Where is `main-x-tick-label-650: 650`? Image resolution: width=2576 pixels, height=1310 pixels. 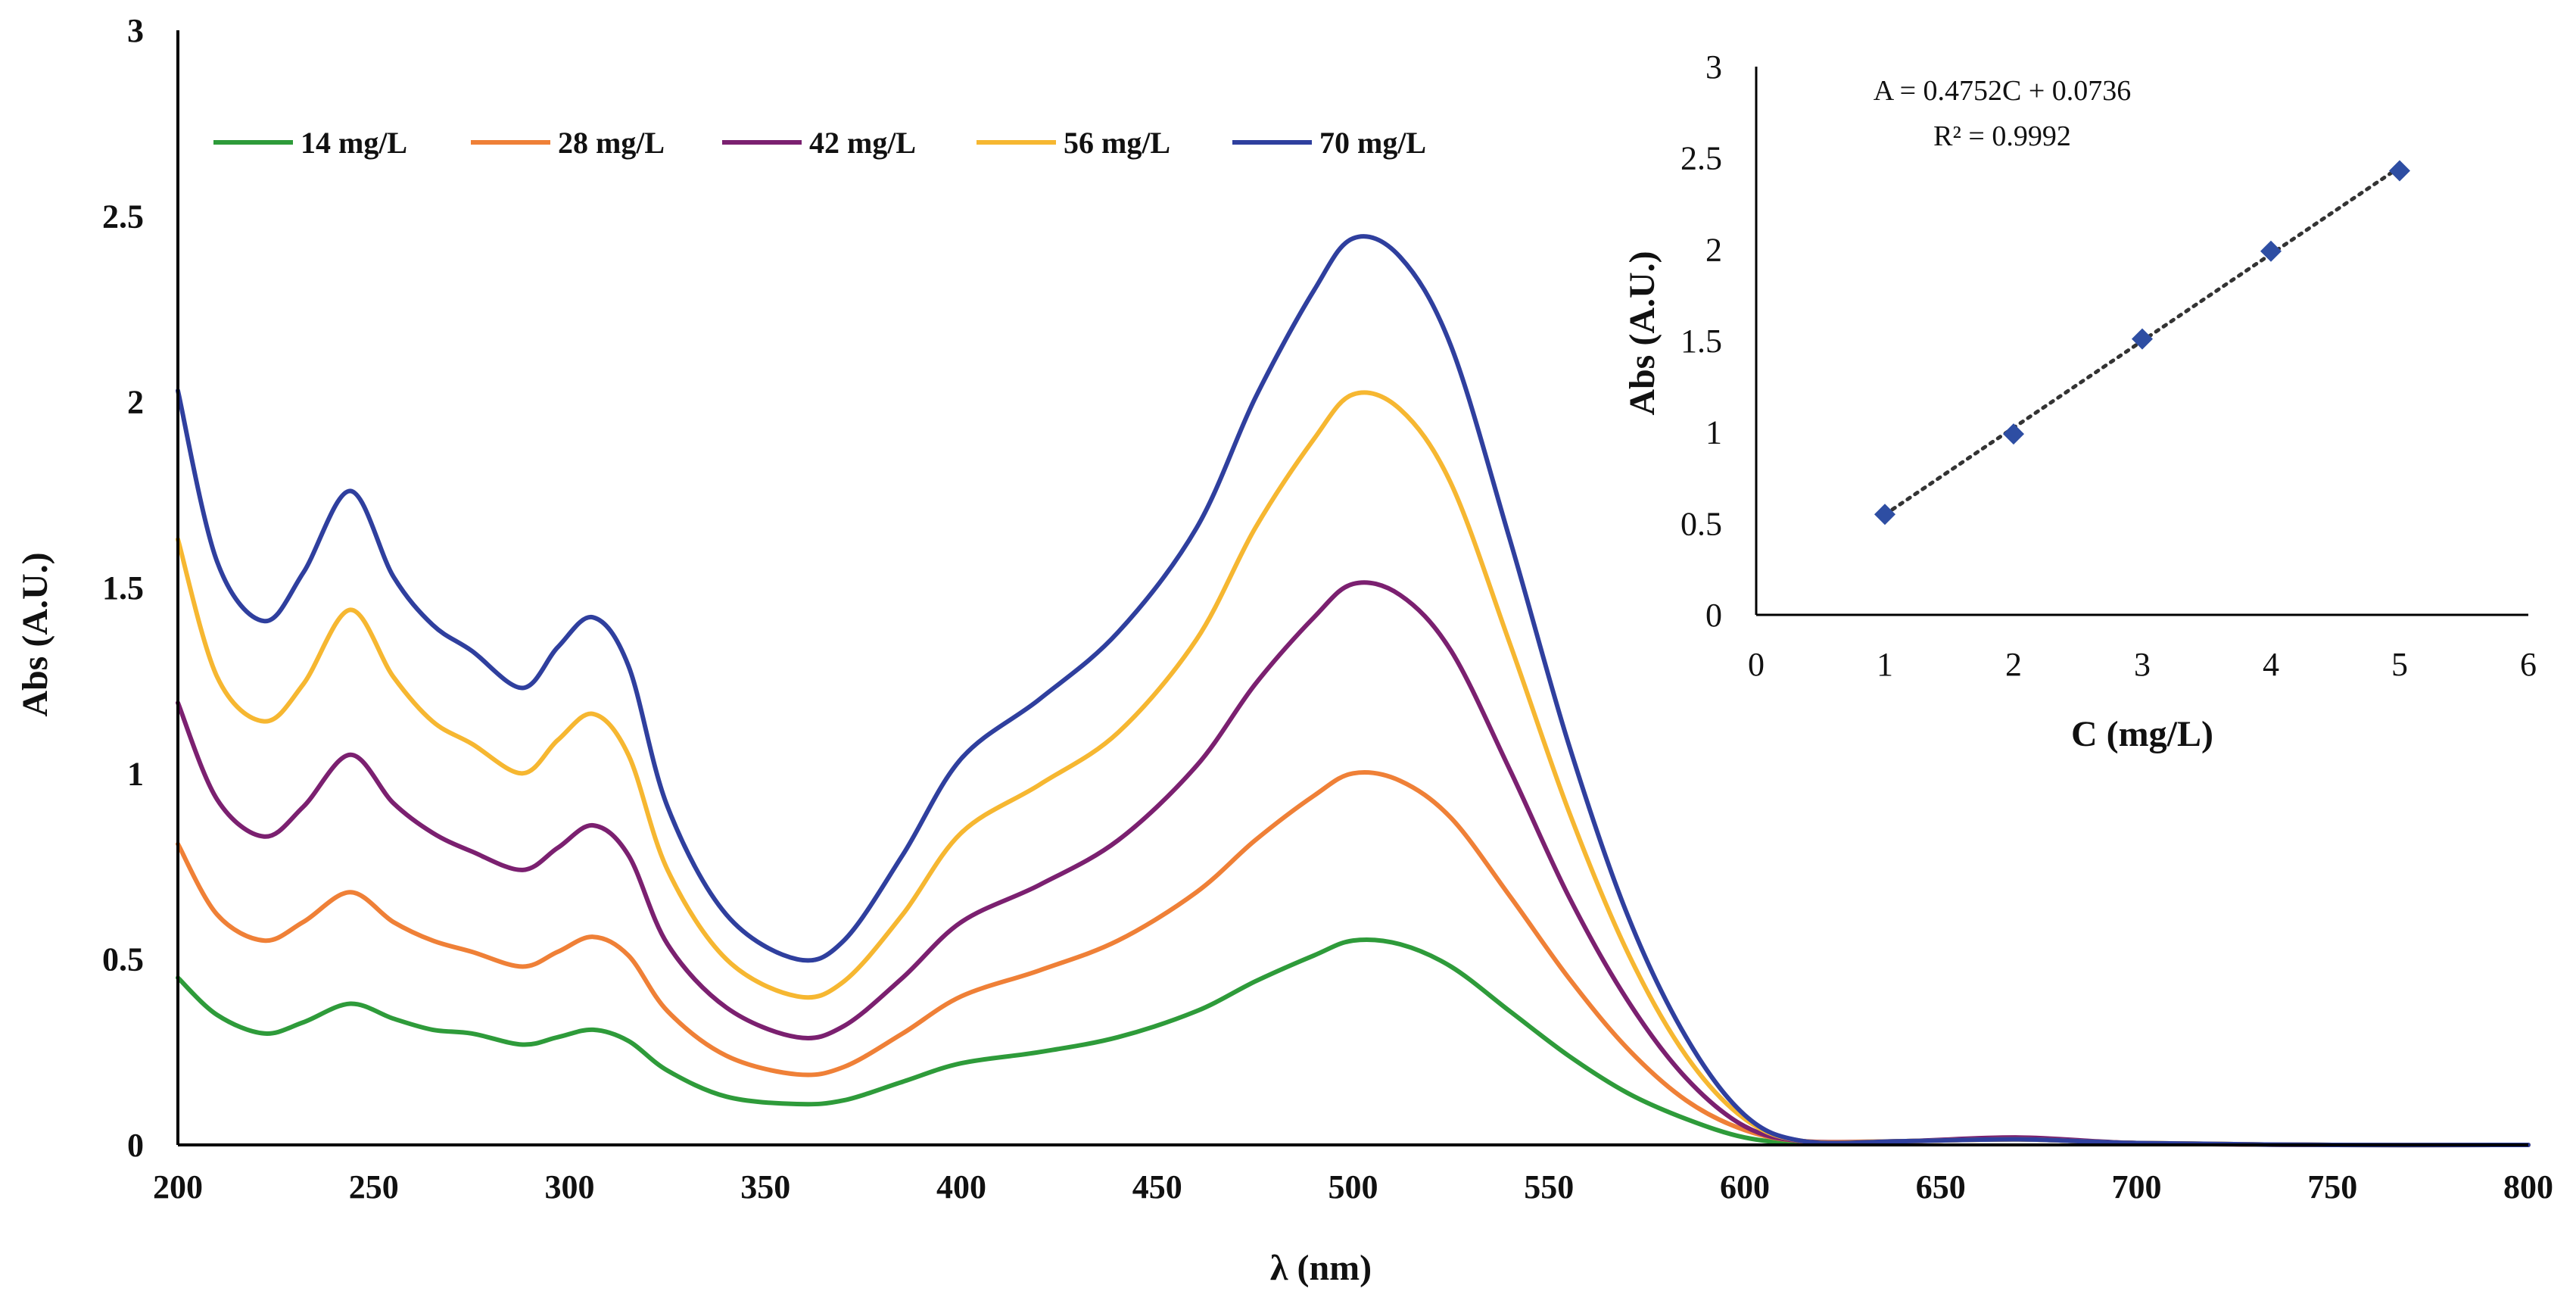
main-x-tick-label-650: 650 is located at coordinates (1941, 1187).